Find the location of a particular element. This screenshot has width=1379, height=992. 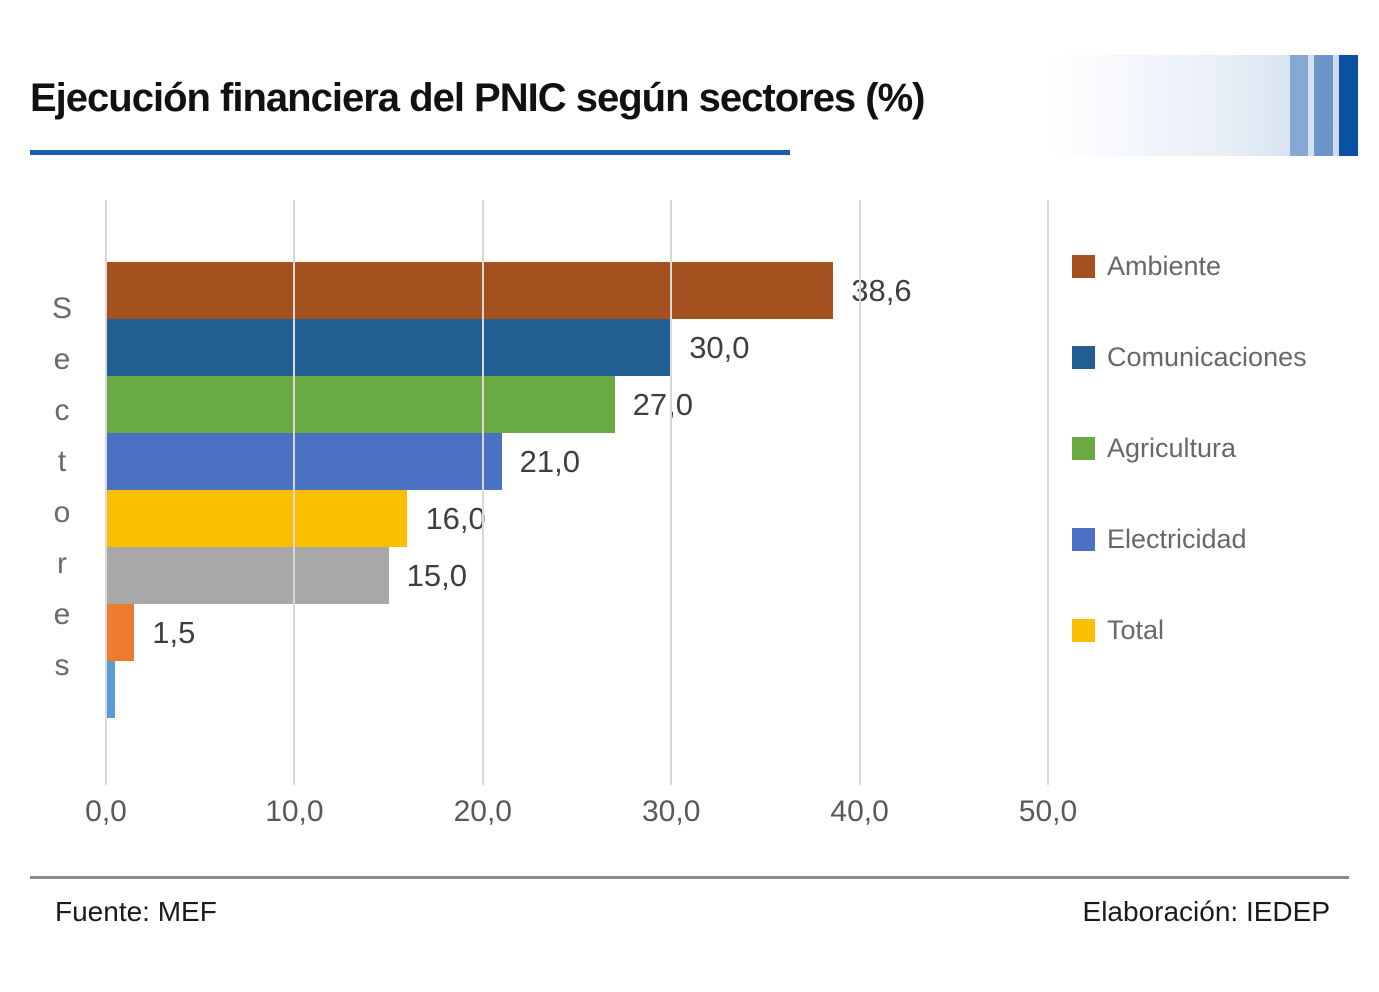

bar-row: 38,6 is located at coordinates (577, 290).